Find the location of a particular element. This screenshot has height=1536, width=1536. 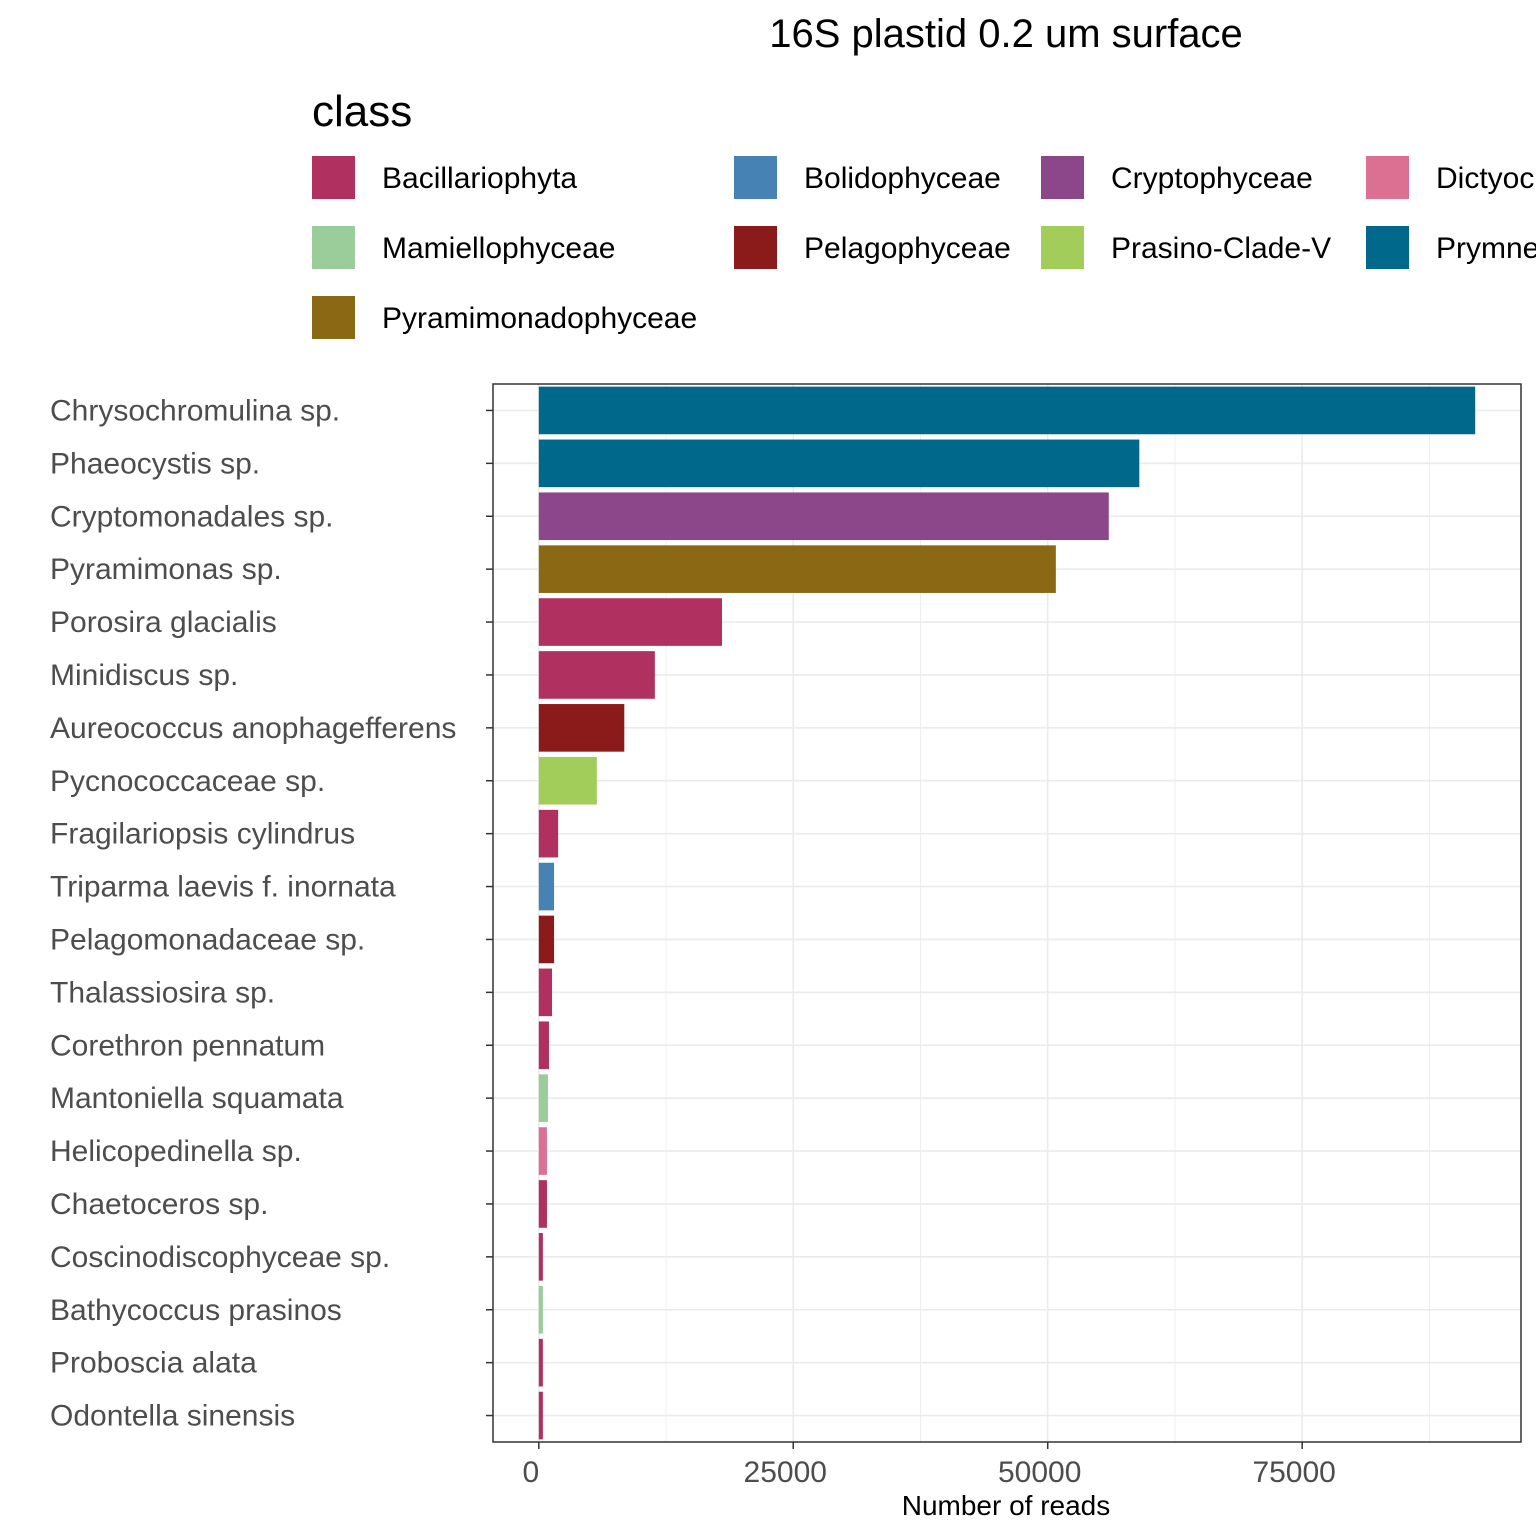

category-label: Bathycoccus prasinos is located at coordinates (196, 1310).